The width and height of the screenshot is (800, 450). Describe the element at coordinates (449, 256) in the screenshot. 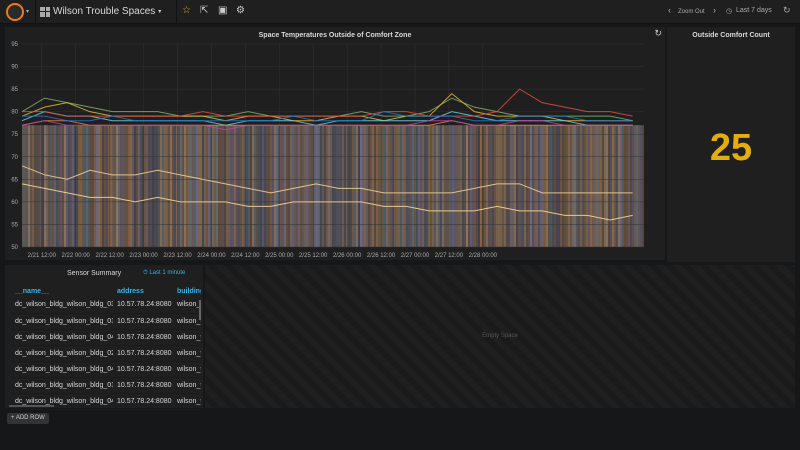

I see `x-tick-label: 2/27 12:00` at that location.